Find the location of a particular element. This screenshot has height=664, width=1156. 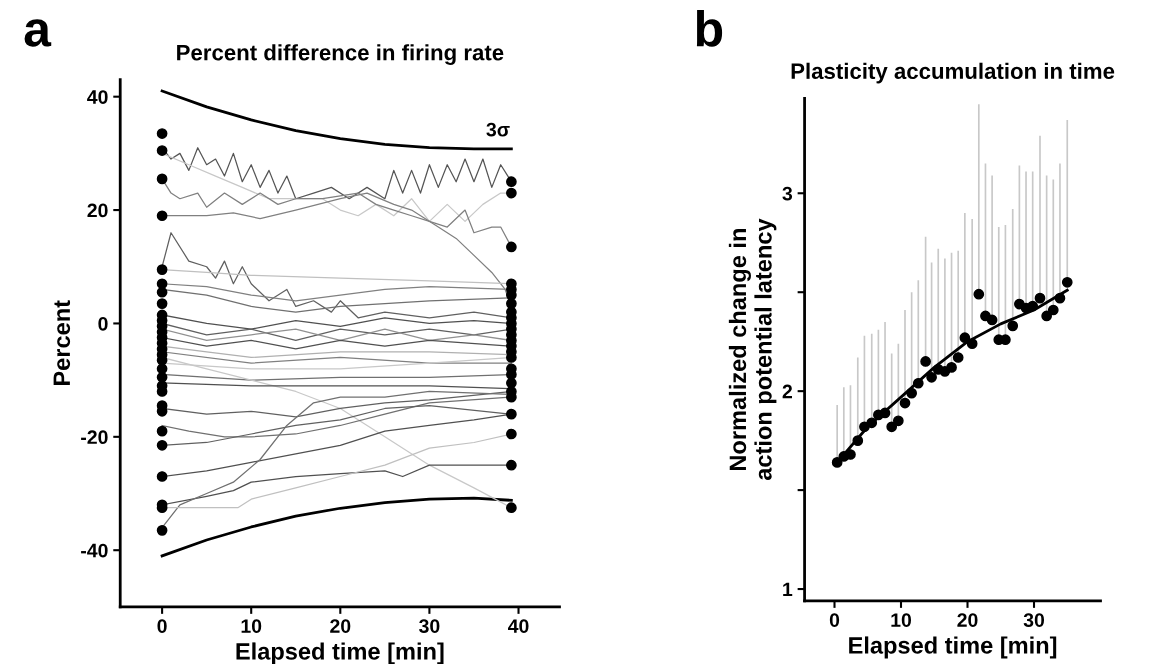

chart-title: Plasticity accumulation in time is located at coordinates (953, 73).